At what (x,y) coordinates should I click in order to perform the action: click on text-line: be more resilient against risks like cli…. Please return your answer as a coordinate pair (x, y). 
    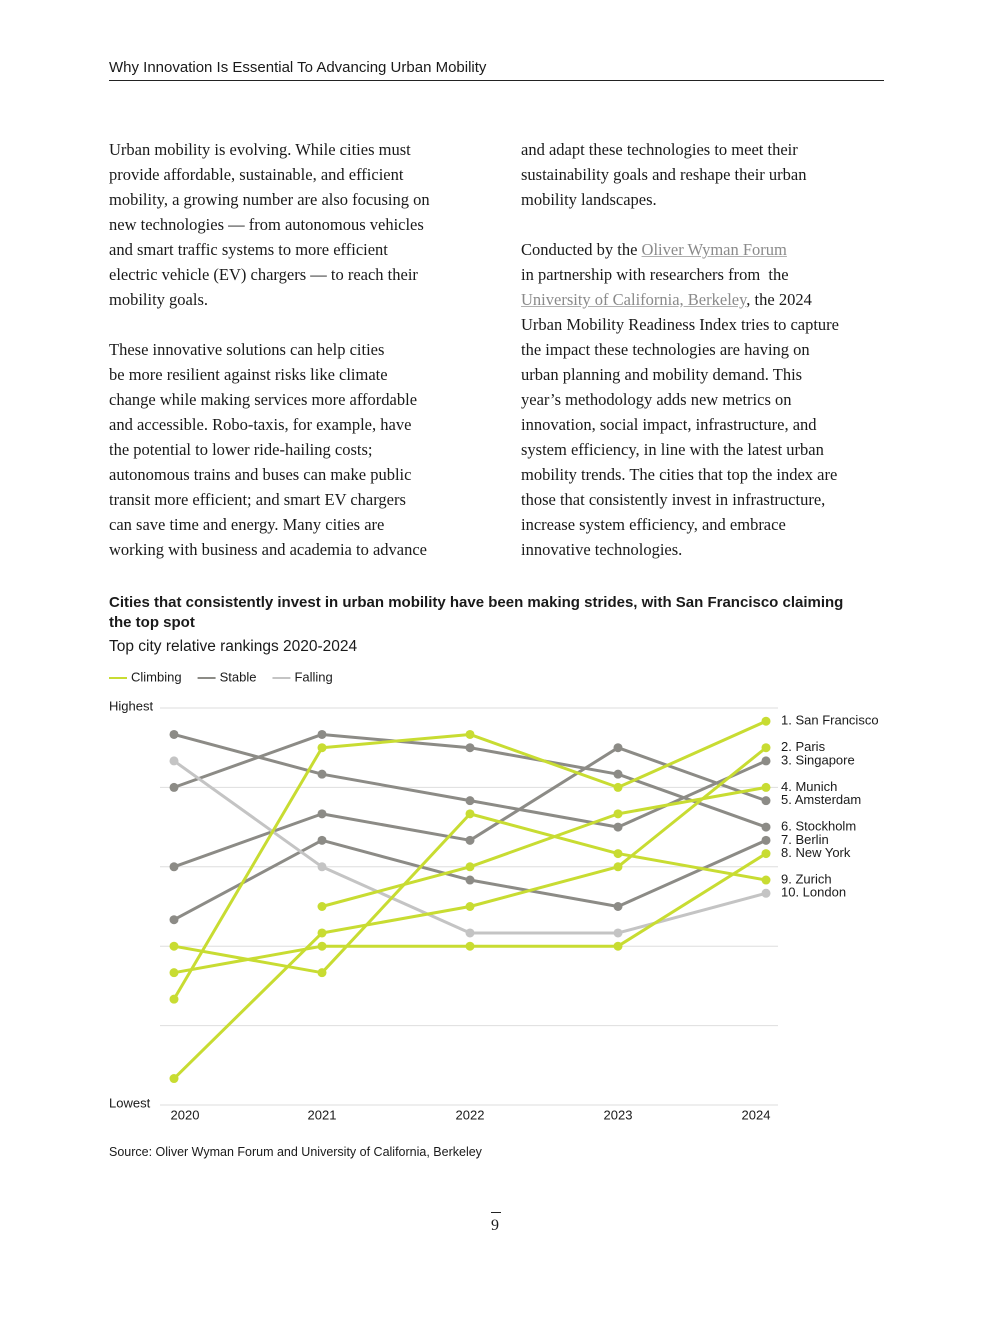
    Looking at the image, I should click on (248, 374).